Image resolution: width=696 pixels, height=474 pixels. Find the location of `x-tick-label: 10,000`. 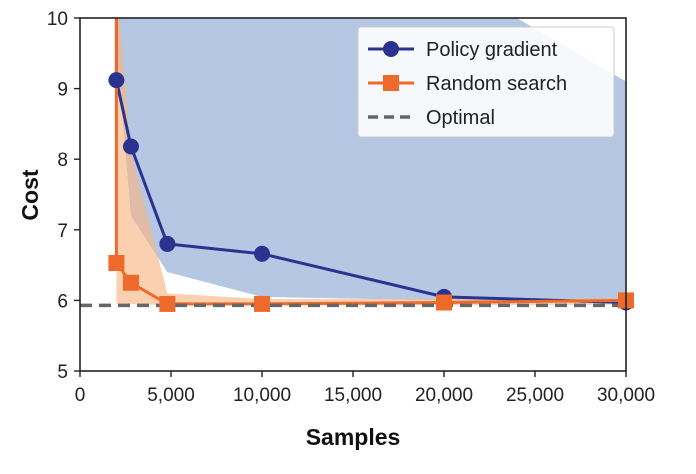

x-tick-label: 10,000 is located at coordinates (262, 395).